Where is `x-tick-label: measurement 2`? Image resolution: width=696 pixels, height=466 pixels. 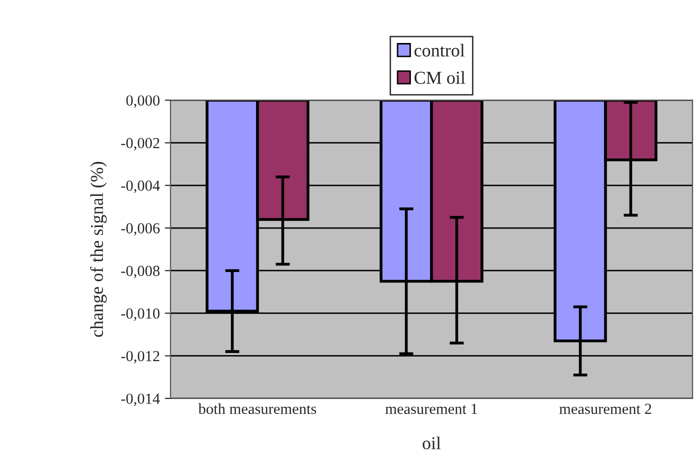
x-tick-label: measurement 2 is located at coordinates (605, 409).